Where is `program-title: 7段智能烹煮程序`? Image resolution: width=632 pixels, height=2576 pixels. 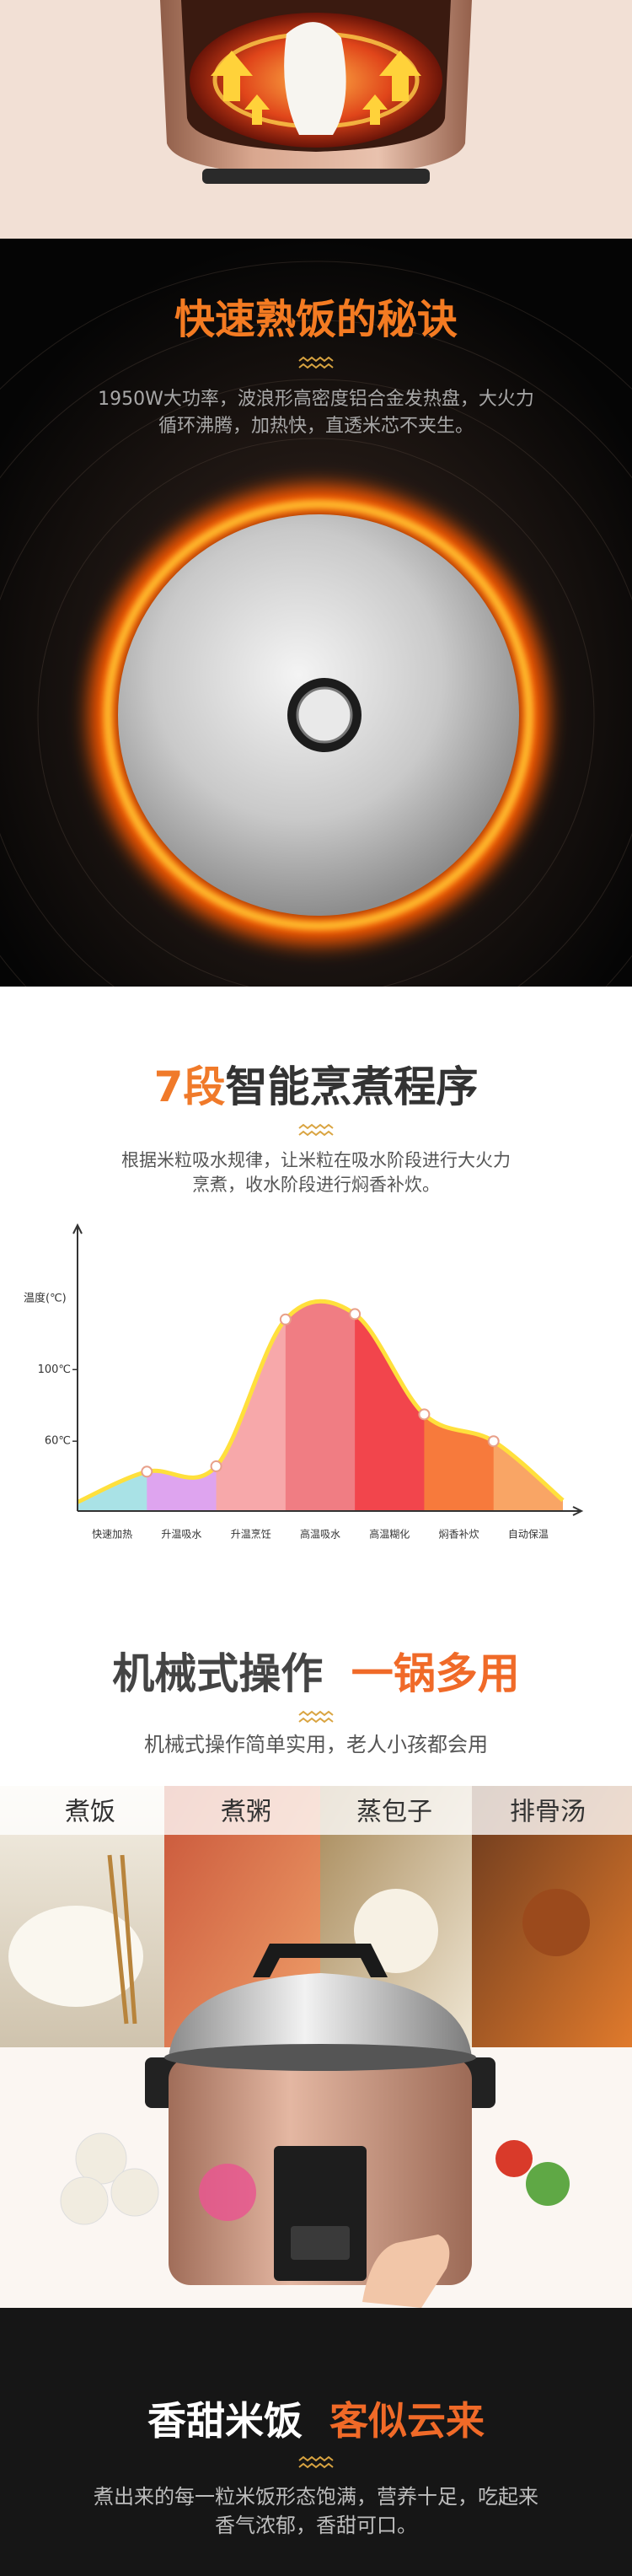 program-title: 7段智能烹煮程序 is located at coordinates (317, 1086).